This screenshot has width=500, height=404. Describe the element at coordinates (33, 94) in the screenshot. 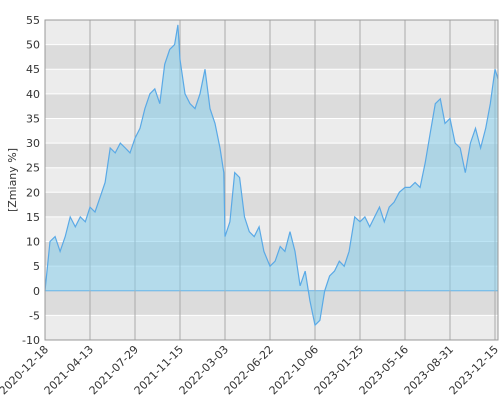

I see `y-tick-label: 40` at that location.